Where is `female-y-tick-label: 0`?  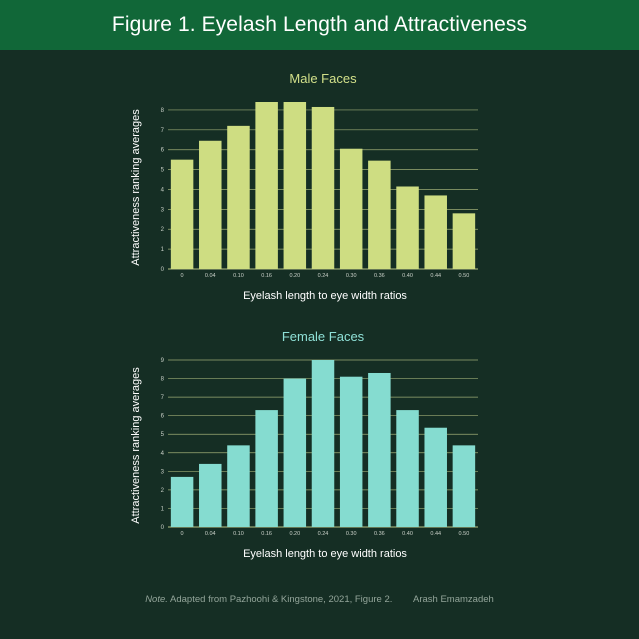
female-y-tick-label: 0 is located at coordinates (163, 528).